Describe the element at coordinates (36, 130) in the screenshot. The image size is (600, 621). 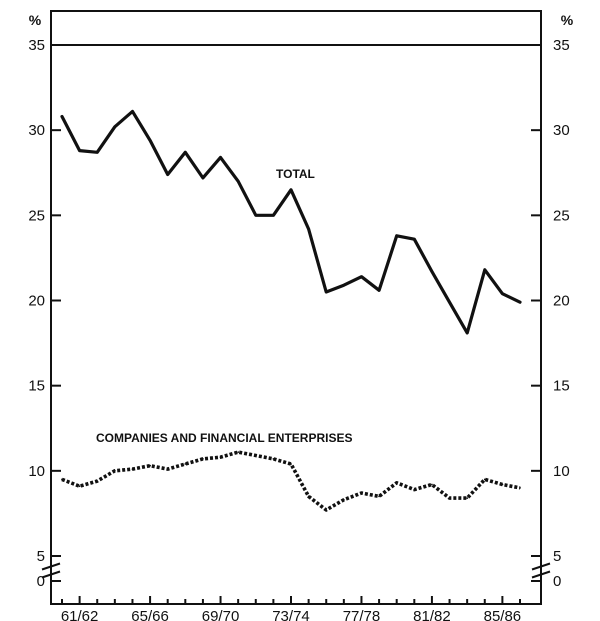
I see `y-tick-label-left-30: 30` at that location.